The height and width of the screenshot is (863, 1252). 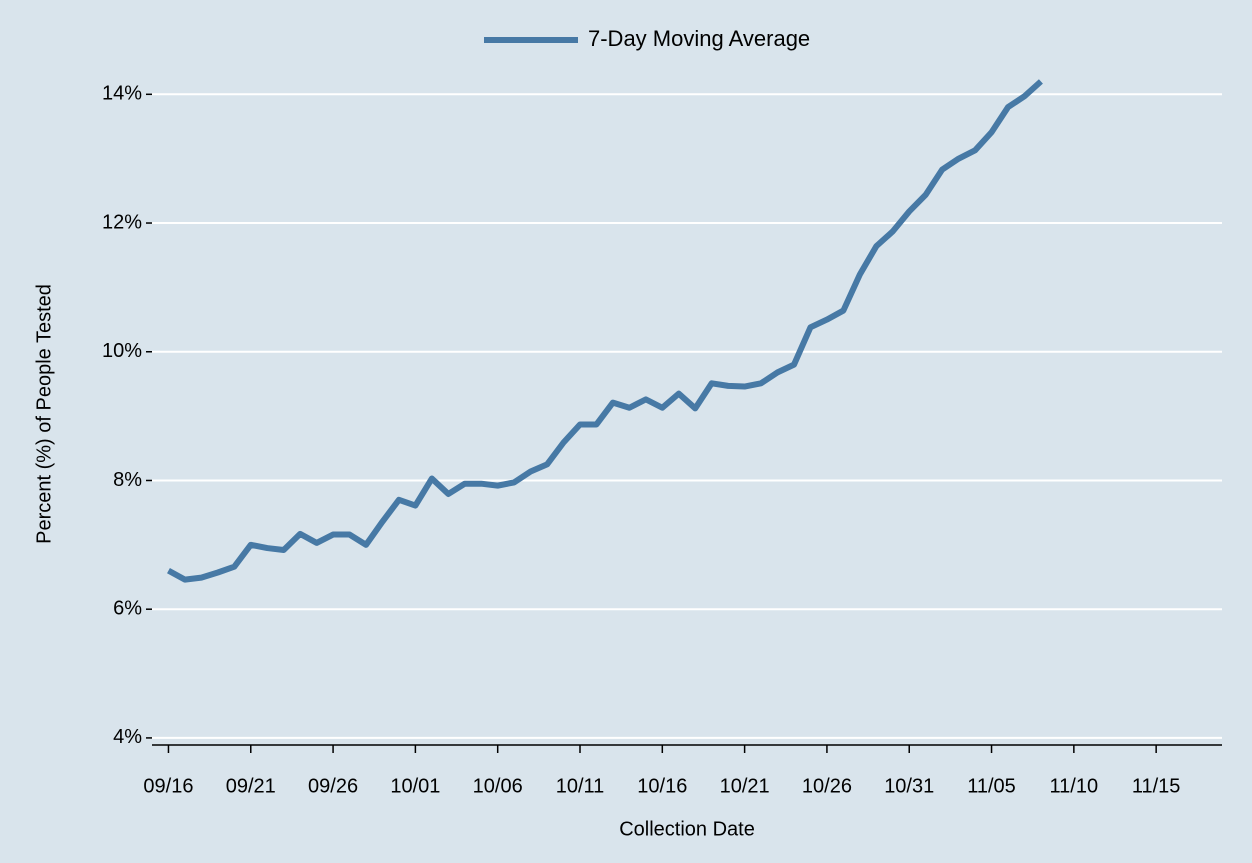 What do you see at coordinates (415, 786) in the screenshot?
I see `x-tick-label: 10/01` at bounding box center [415, 786].